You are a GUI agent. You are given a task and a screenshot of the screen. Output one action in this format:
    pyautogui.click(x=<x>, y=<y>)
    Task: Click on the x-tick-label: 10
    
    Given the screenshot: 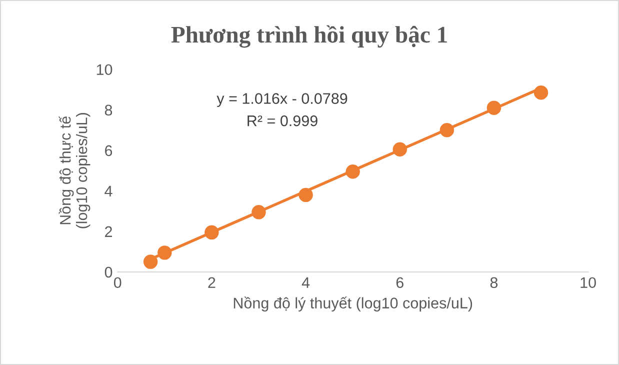 What is the action you would take?
    pyautogui.click(x=588, y=282)
    